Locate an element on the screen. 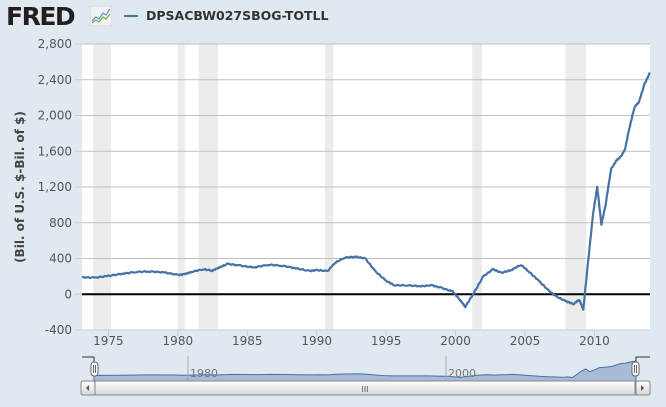 The height and width of the screenshot is (407, 666). line-chart-icon is located at coordinates (101, 16).